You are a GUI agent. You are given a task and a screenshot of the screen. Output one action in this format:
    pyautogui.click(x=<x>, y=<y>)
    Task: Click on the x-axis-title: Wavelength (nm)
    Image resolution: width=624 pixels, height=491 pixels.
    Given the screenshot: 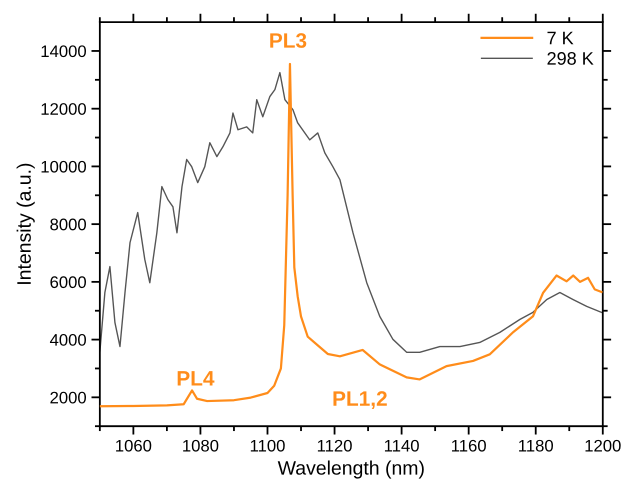 What is the action you would take?
    pyautogui.click(x=351, y=469)
    